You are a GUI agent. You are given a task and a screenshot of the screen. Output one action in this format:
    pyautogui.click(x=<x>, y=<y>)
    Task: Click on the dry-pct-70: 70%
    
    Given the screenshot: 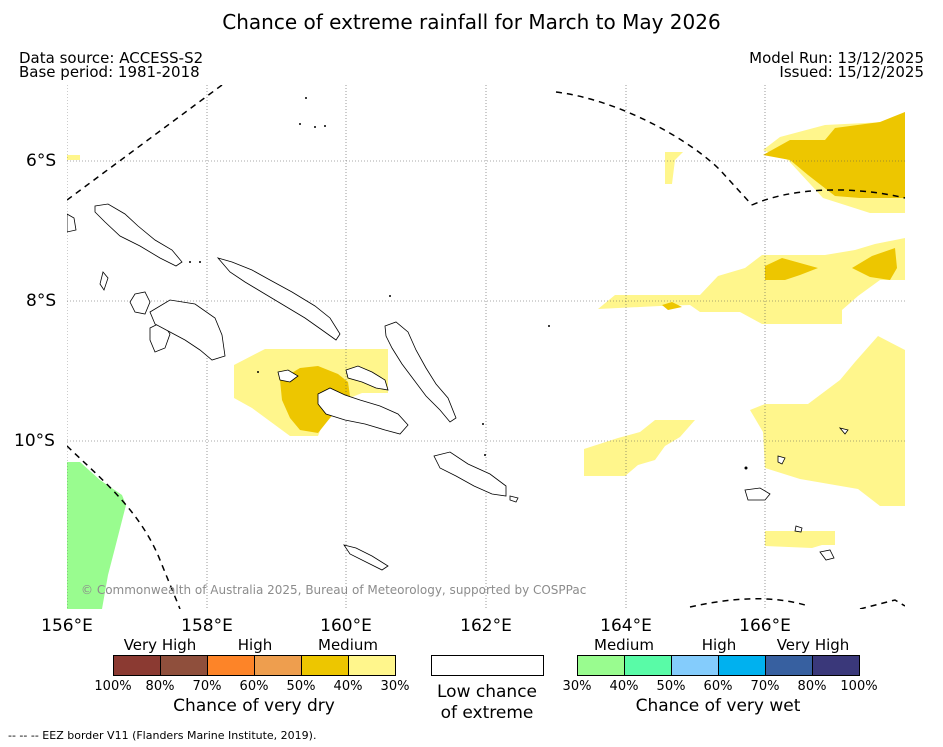 What is the action you would take?
    pyautogui.click(x=207, y=686)
    